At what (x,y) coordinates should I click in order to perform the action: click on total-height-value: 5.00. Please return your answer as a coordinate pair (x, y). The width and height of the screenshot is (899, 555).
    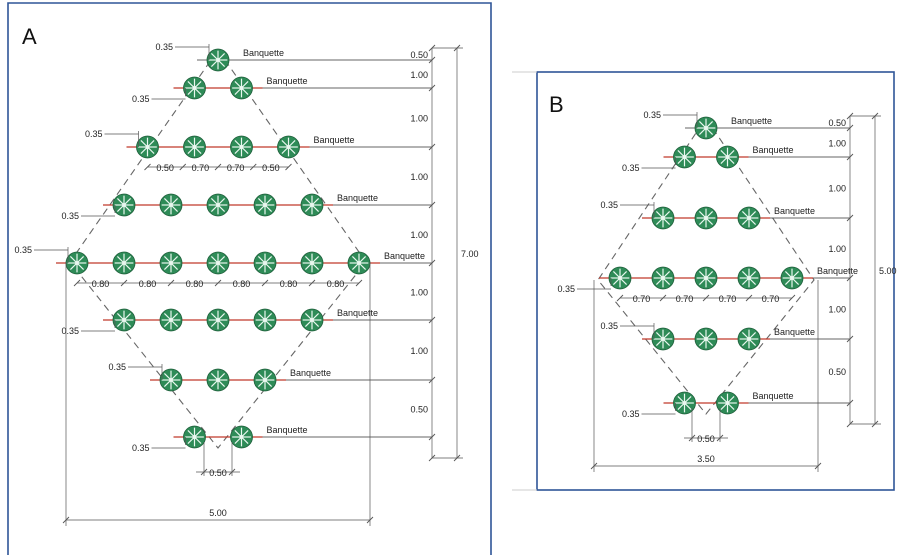
    Looking at the image, I should click on (888, 271).